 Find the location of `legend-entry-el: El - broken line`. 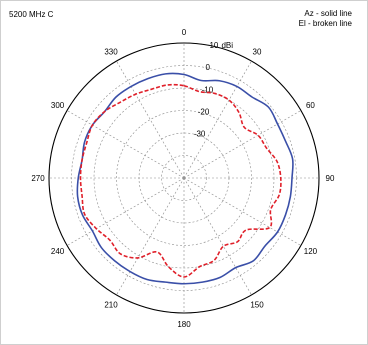

legend-entry-el: El - broken line is located at coordinates (325, 23).